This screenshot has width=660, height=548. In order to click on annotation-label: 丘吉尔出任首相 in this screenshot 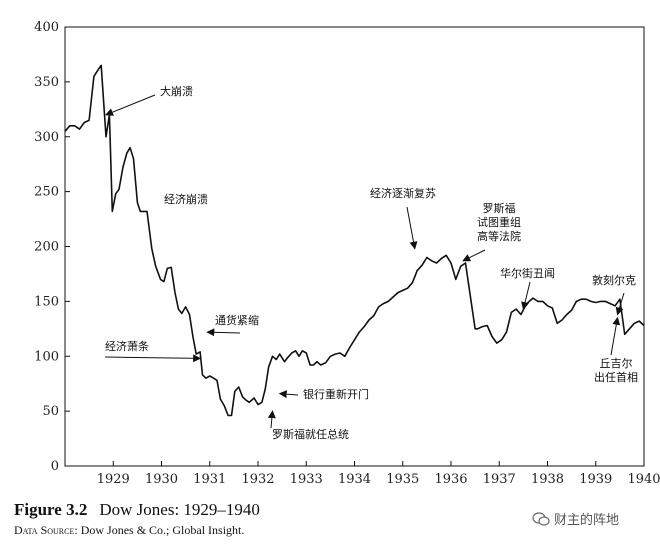, I will do `click(616, 370)`.